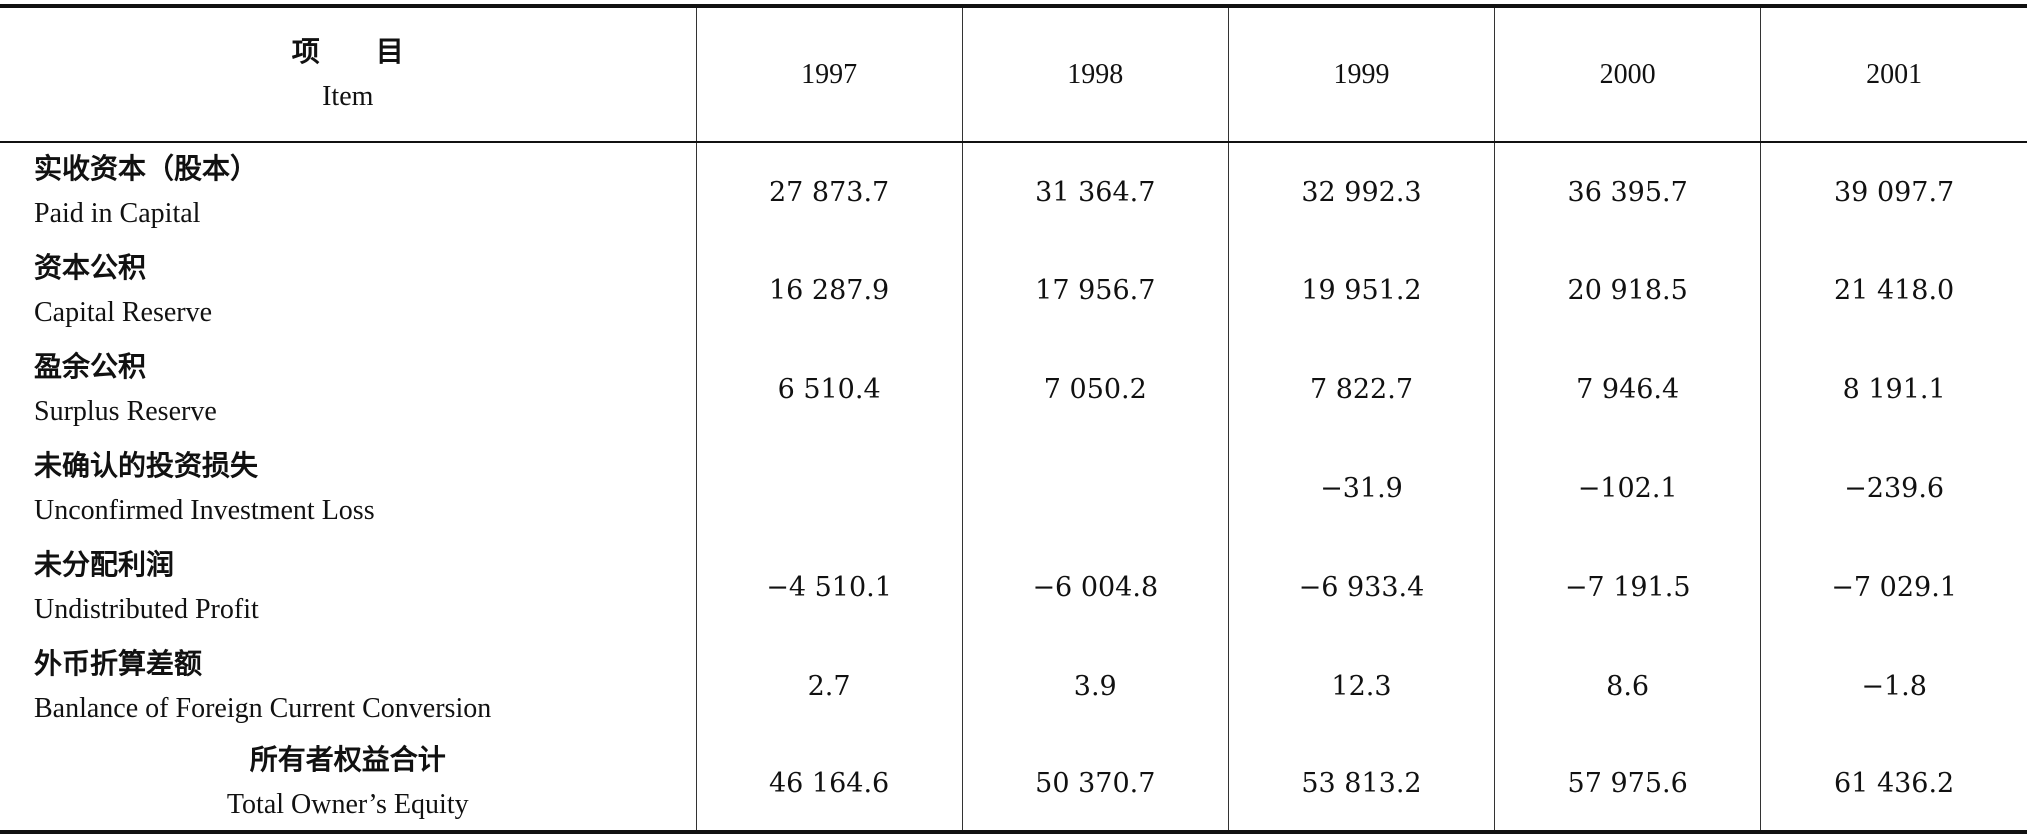 The width and height of the screenshot is (2027, 836). I want to click on value-cell: 8.6, so click(1627, 686).